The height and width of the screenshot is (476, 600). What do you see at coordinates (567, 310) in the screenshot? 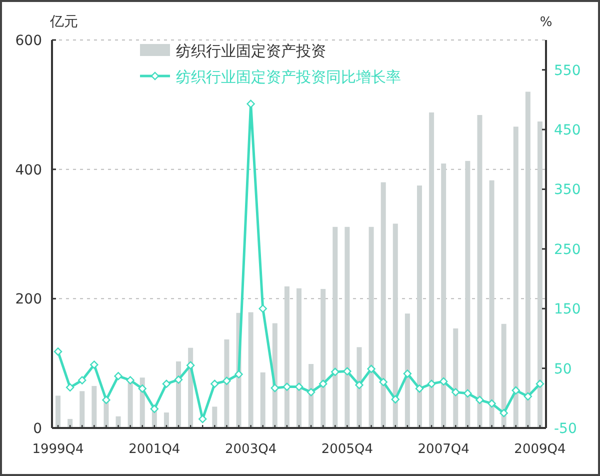
I see `y2-tick-label: 150` at bounding box center [567, 310].